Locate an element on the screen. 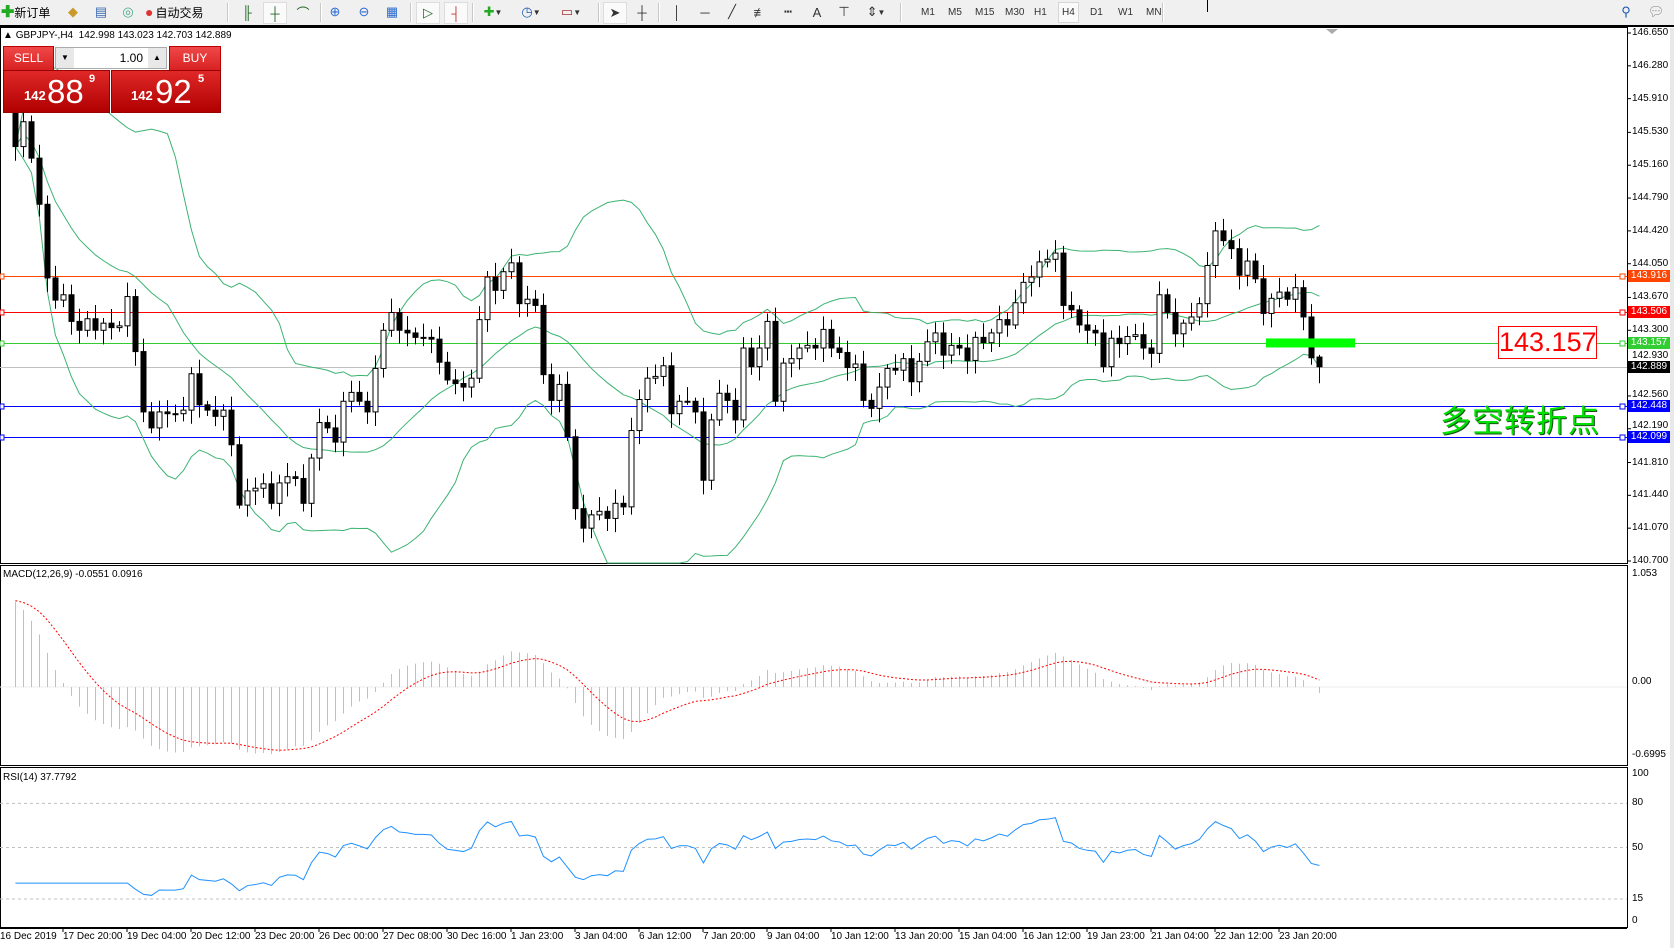  chart-shift-button: ┤ is located at coordinates (456, 13).